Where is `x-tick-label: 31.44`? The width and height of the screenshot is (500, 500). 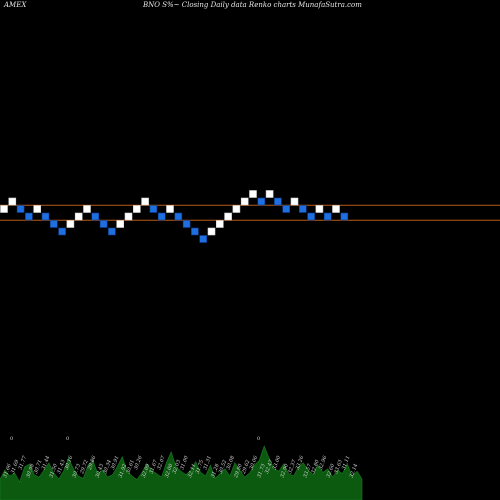
x-tick-label: 31.44 is located at coordinates (46, 463).